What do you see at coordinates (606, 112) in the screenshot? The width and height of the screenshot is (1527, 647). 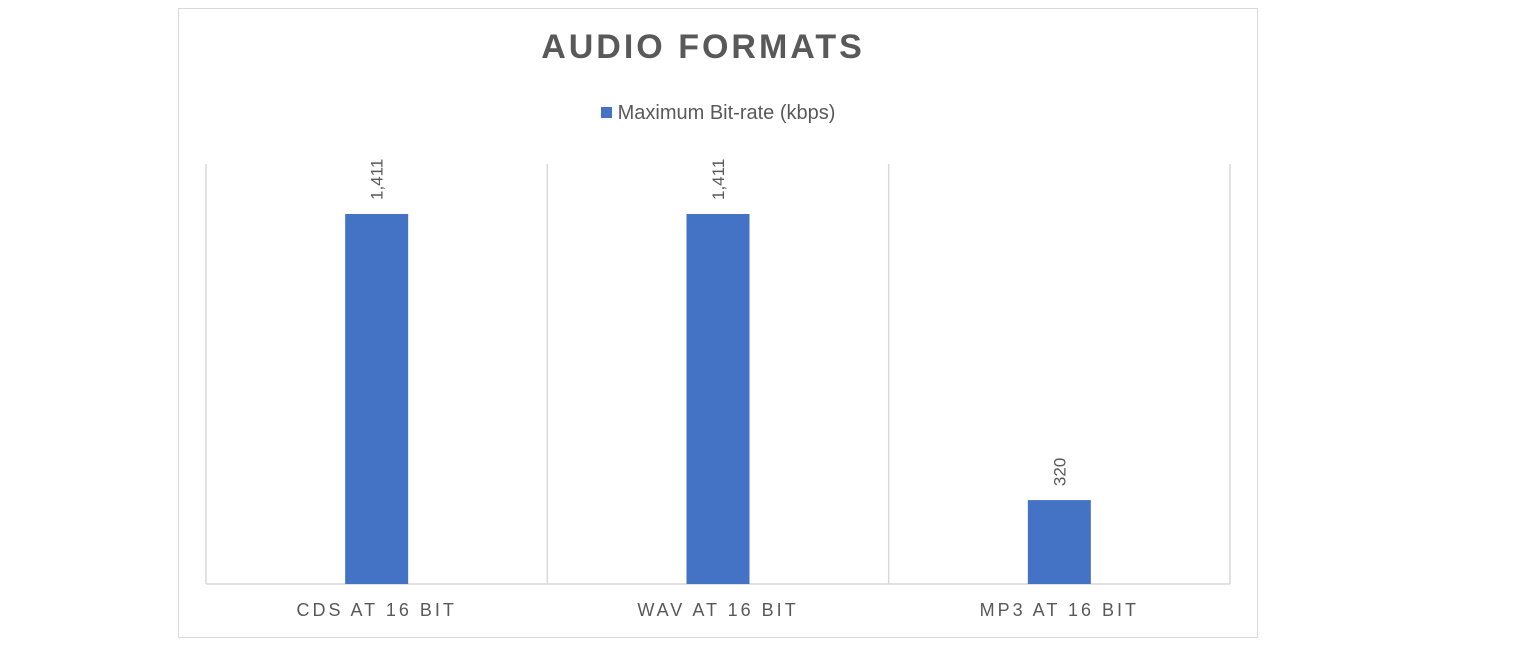 I see `legend-swatch` at bounding box center [606, 112].